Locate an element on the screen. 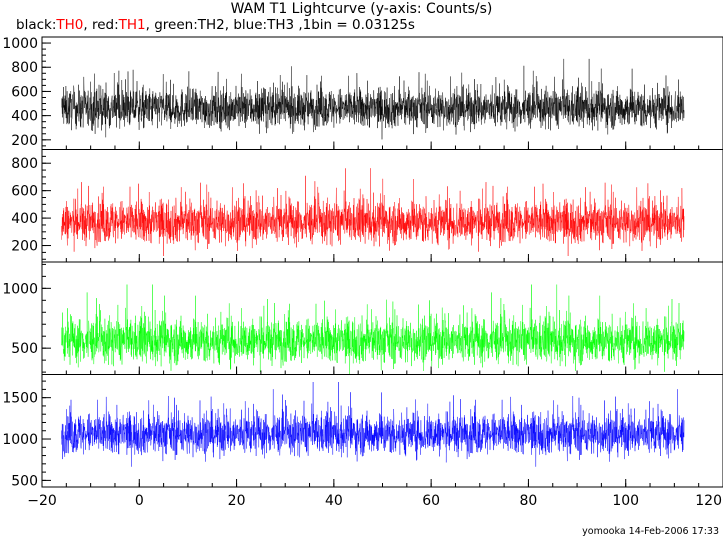 The height and width of the screenshot is (541, 723). series-line-TH3 is located at coordinates (373, 424).